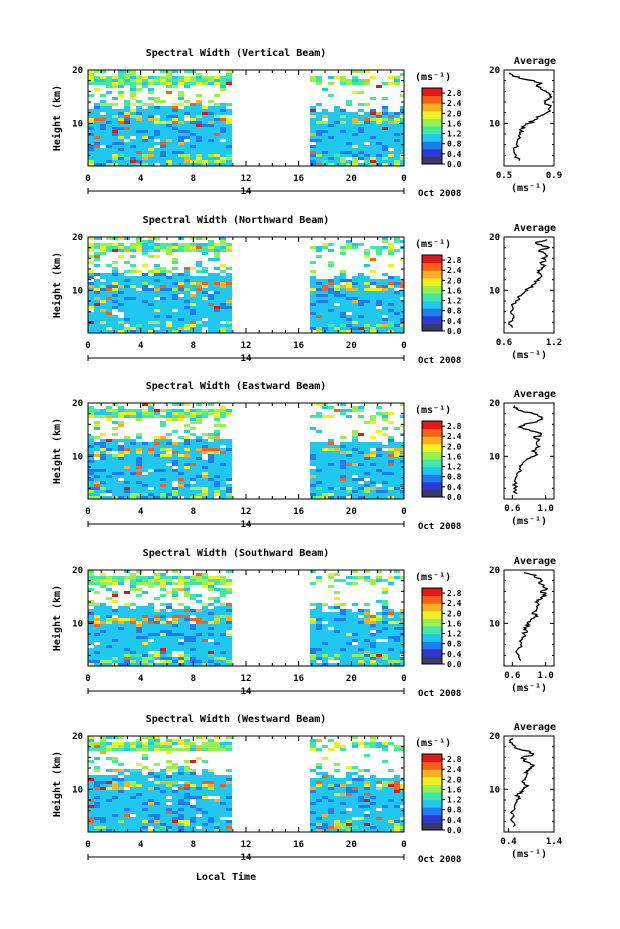 The width and height of the screenshot is (620, 929). What do you see at coordinates (494, 624) in the screenshot?
I see `average-ytick: 10` at bounding box center [494, 624].